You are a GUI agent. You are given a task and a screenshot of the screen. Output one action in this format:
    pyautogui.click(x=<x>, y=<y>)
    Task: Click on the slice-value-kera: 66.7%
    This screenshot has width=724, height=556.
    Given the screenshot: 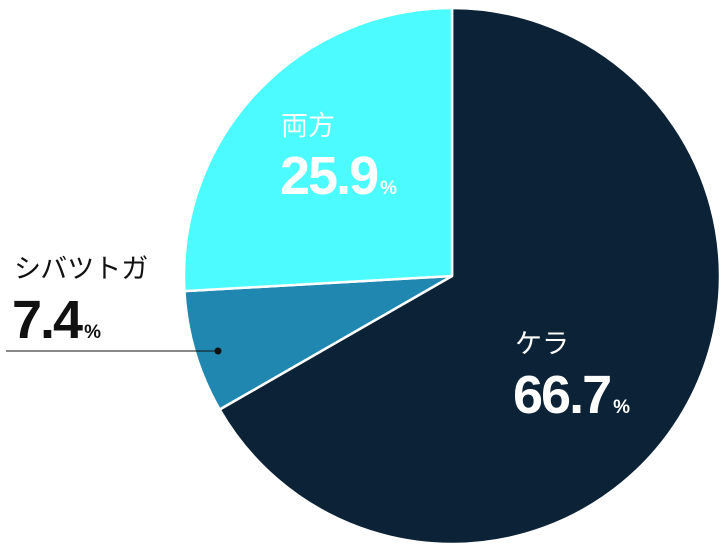 What is the action you would take?
    pyautogui.click(x=571, y=395)
    